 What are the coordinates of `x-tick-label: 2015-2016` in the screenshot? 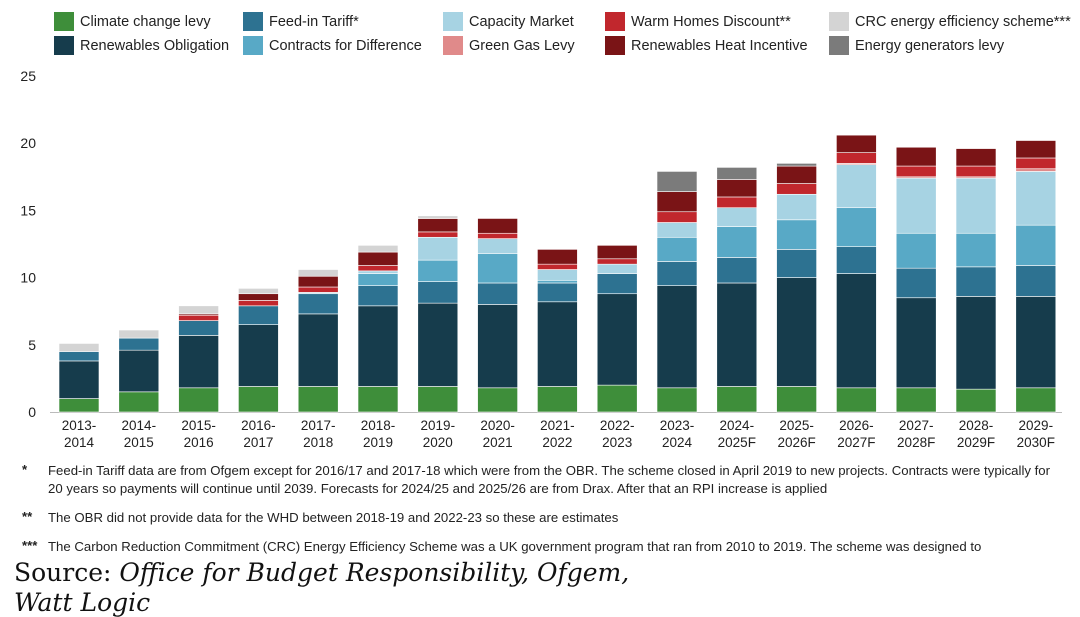 It's located at (198, 434).